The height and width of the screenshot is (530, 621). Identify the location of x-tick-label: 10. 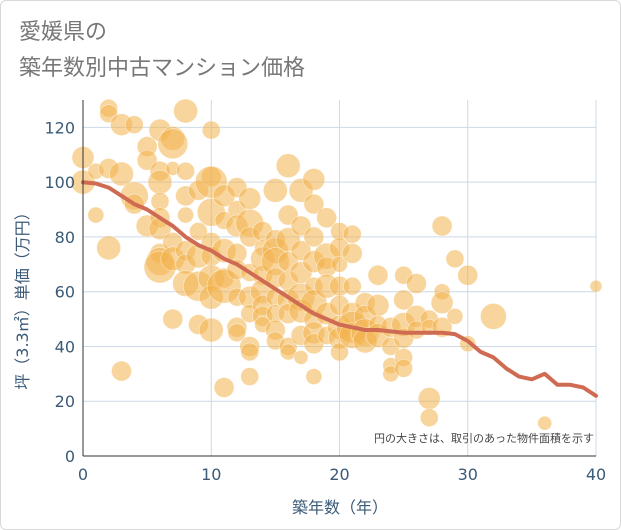
(211, 474).